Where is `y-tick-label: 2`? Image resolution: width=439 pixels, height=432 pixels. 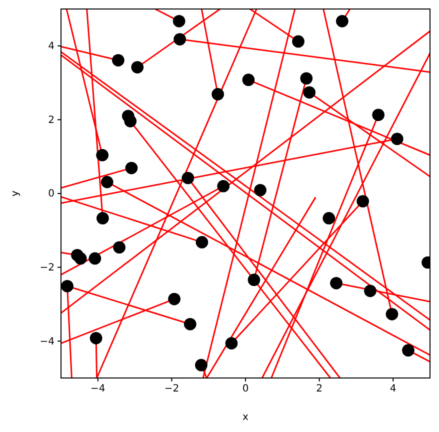 y-tick-label: 2 is located at coordinates (51, 120).